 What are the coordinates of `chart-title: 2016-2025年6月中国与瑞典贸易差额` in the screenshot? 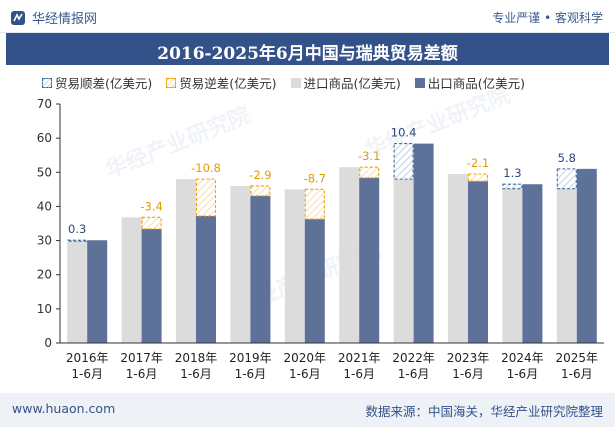 It's located at (307, 54).